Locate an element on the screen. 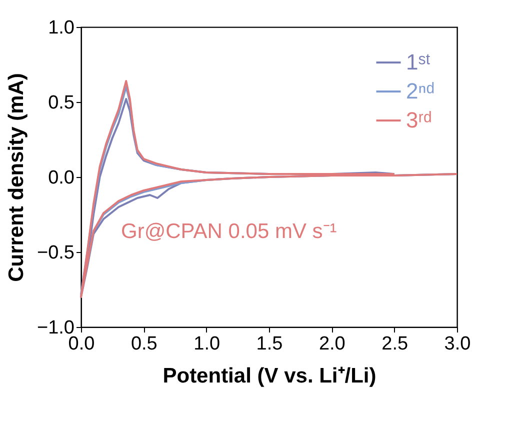 This screenshot has width=521, height=427. x-tick-label: 0.5 is located at coordinates (144, 344).